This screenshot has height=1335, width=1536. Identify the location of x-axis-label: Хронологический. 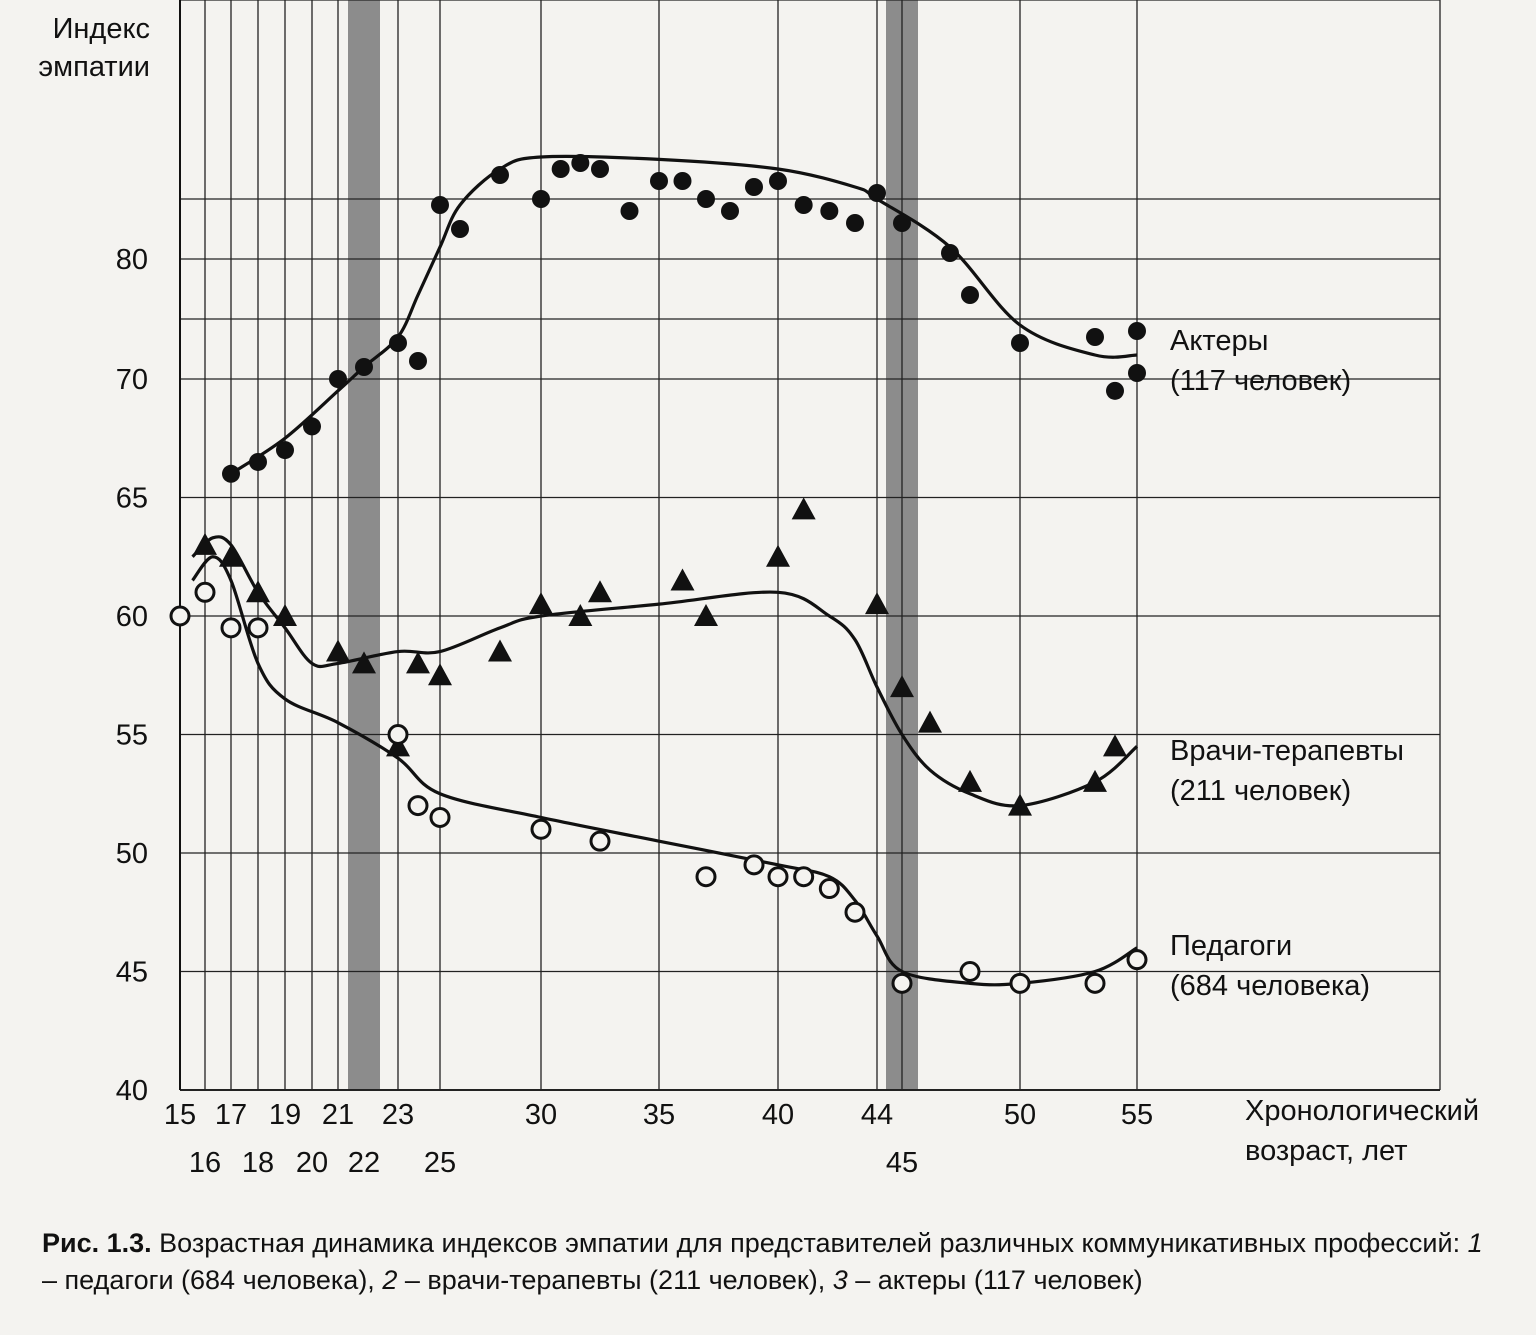
(1362, 1111).